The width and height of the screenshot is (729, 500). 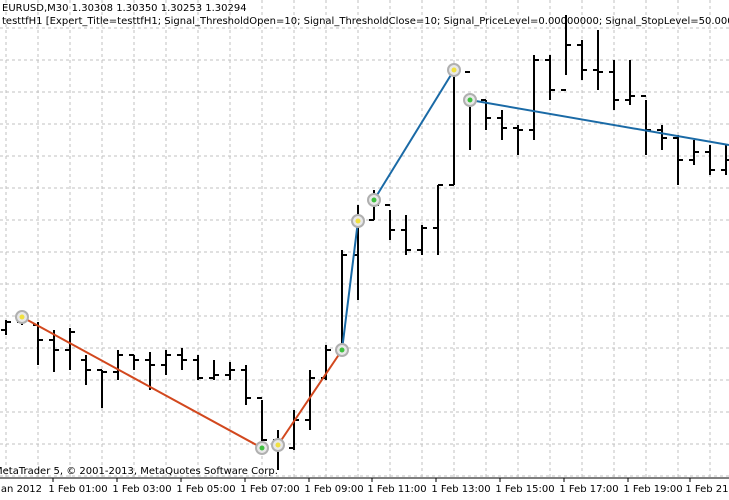 I want to click on time-label: 1 Feb 19:00, so click(x=652, y=489).